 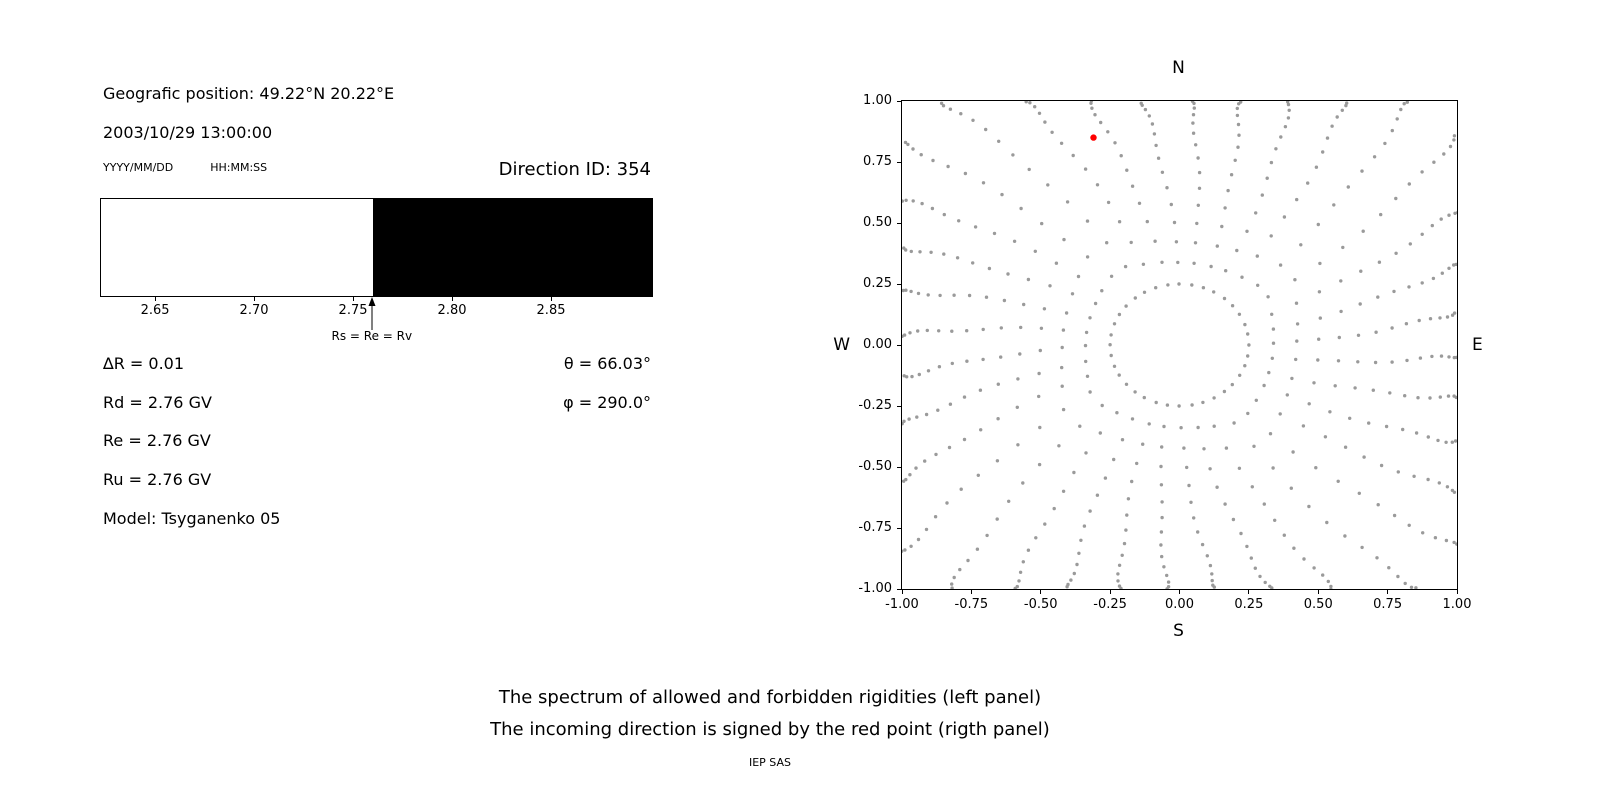 I want to click on spectrum-tick-label: 2.65, so click(x=155, y=310).